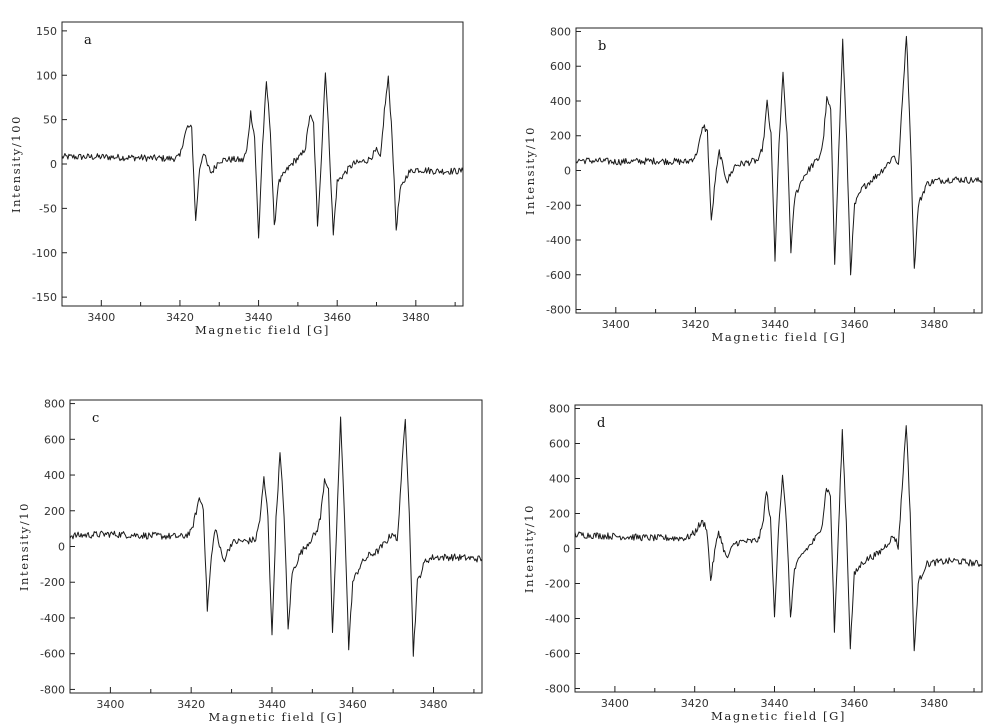 The image size is (1000, 727). I want to click on panel-label: c, so click(95, 418).